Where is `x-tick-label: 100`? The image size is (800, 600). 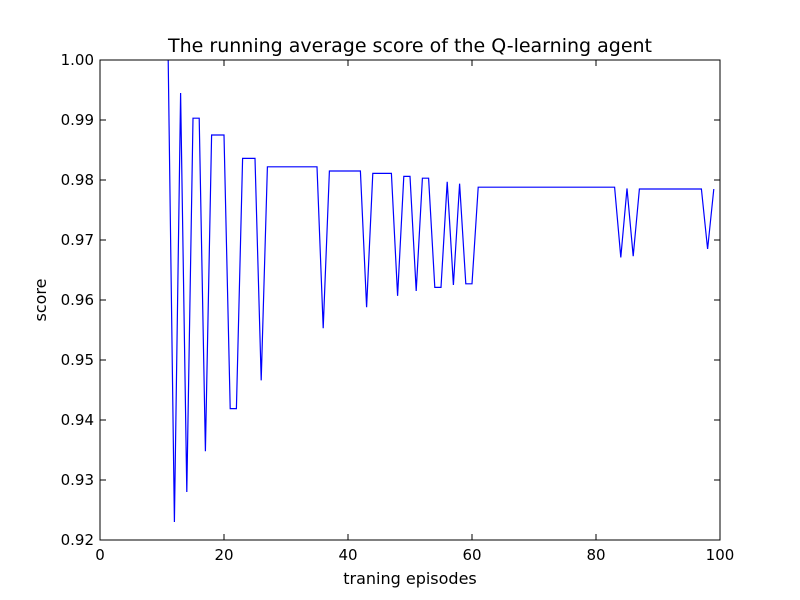
x-tick-label: 100 is located at coordinates (720, 555).